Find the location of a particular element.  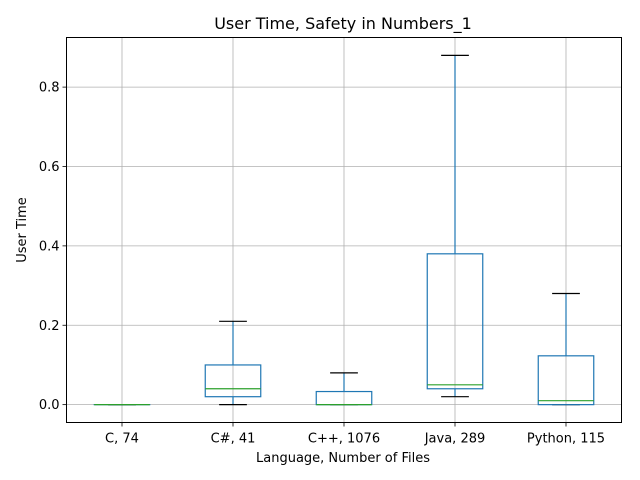

y-tick-label: 0.4 is located at coordinates (49, 246).